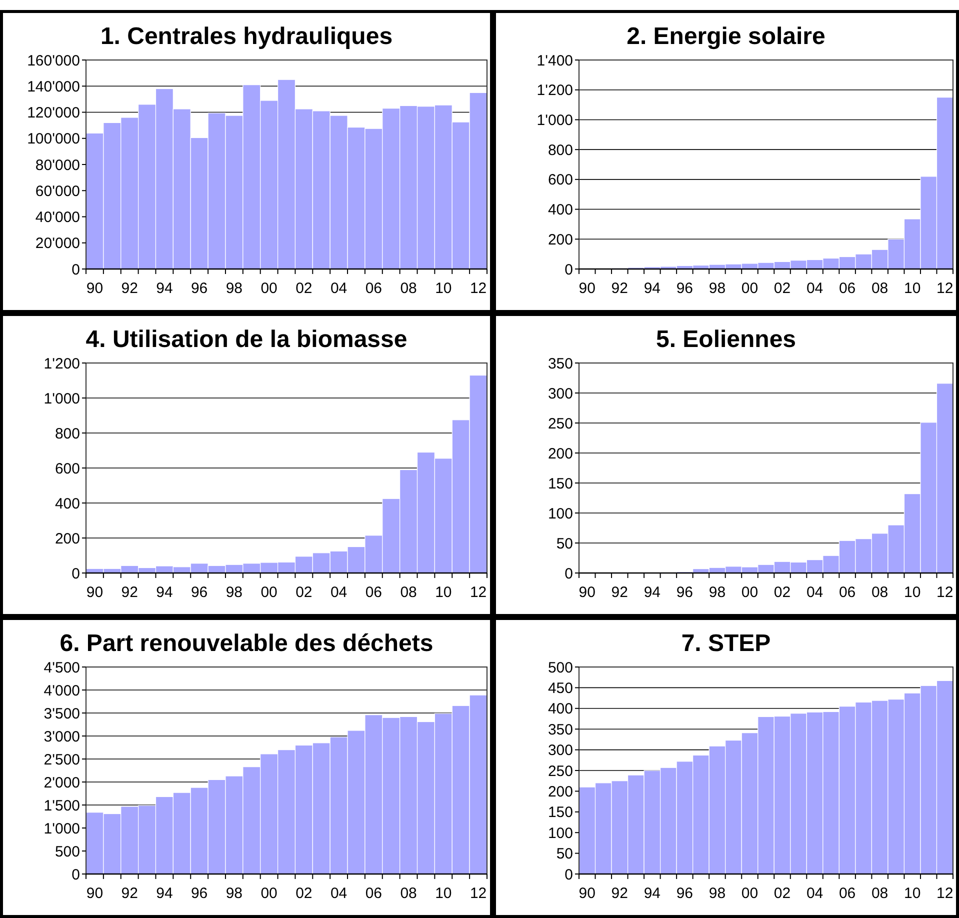 This screenshot has height=918, width=959. I want to click on y-tick-label: 450, so click(560, 688).